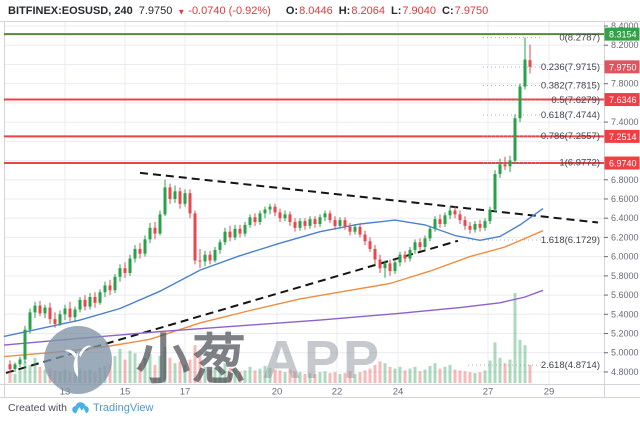 The height and width of the screenshot is (424, 640). I want to click on svg-text: 29, so click(549, 392).